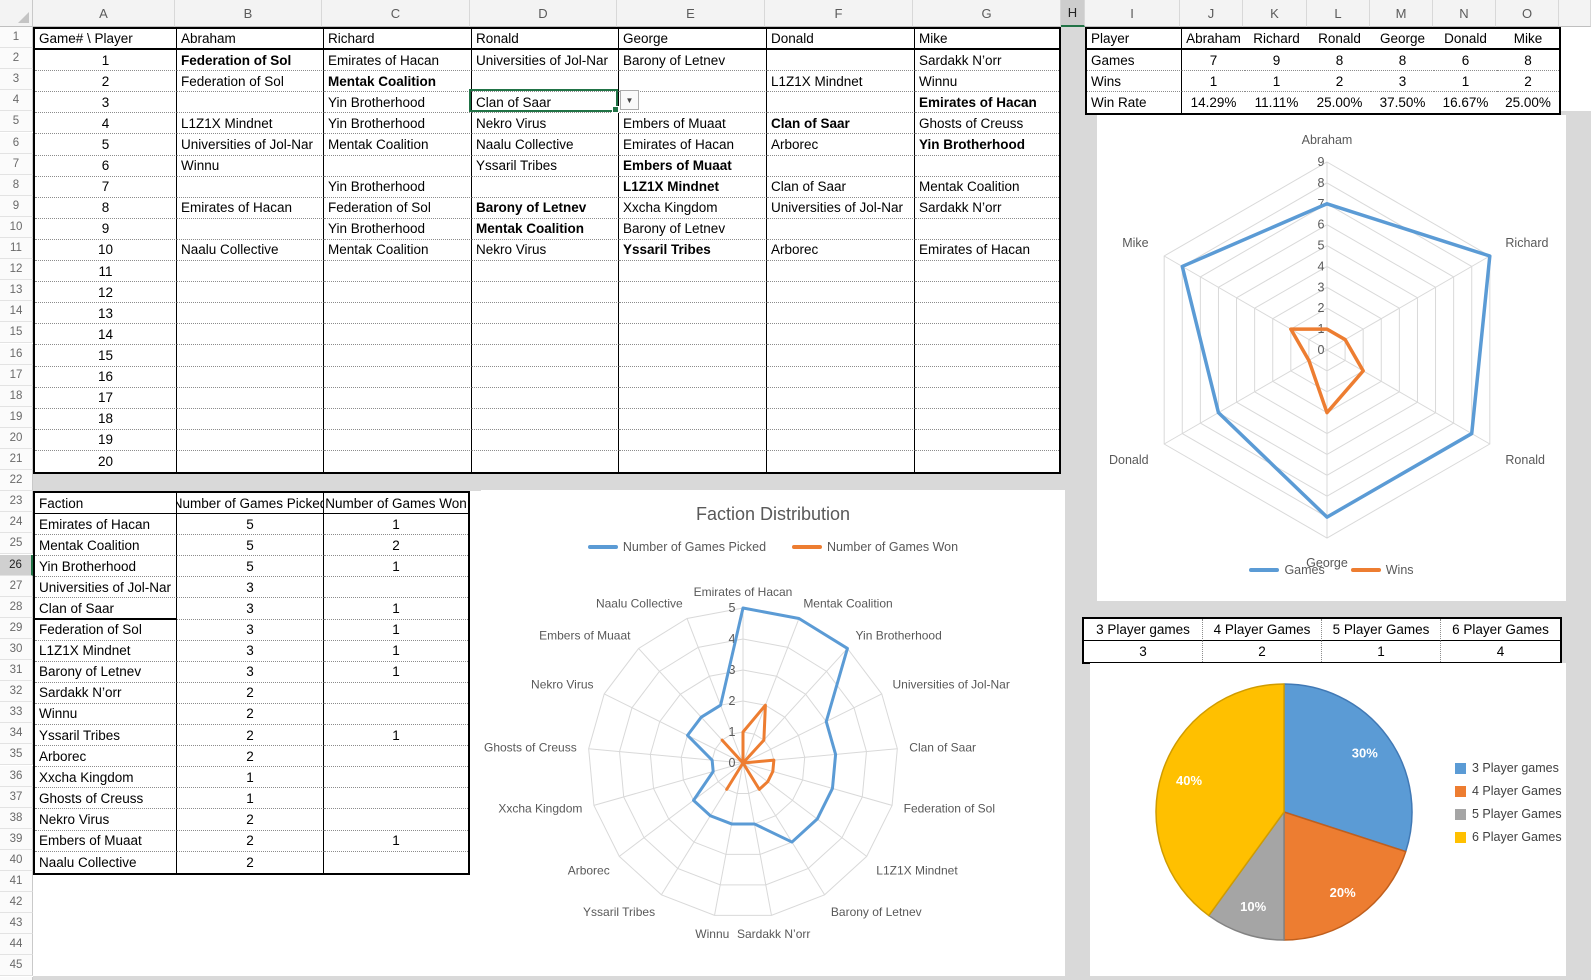 The height and width of the screenshot is (980, 1591). I want to click on cell-D3, so click(545, 82).